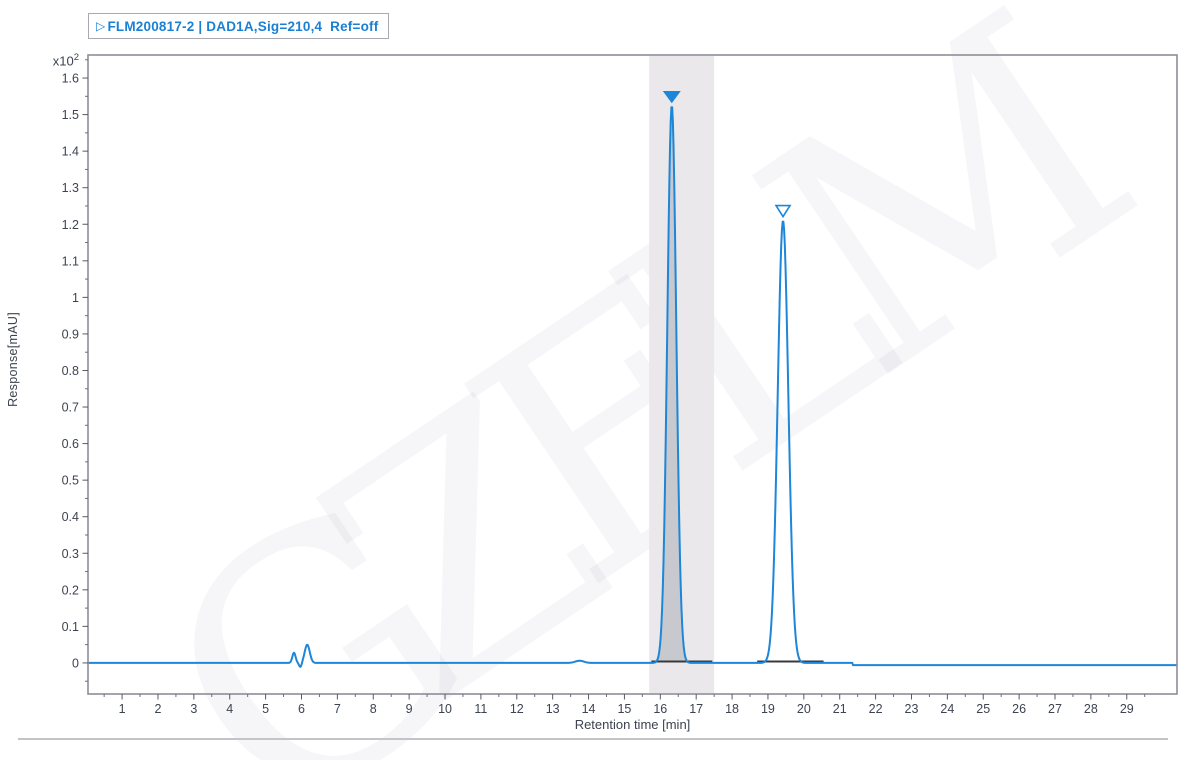 This screenshot has height=760, width=1185. I want to click on x-tick-label: 22, so click(876, 709).